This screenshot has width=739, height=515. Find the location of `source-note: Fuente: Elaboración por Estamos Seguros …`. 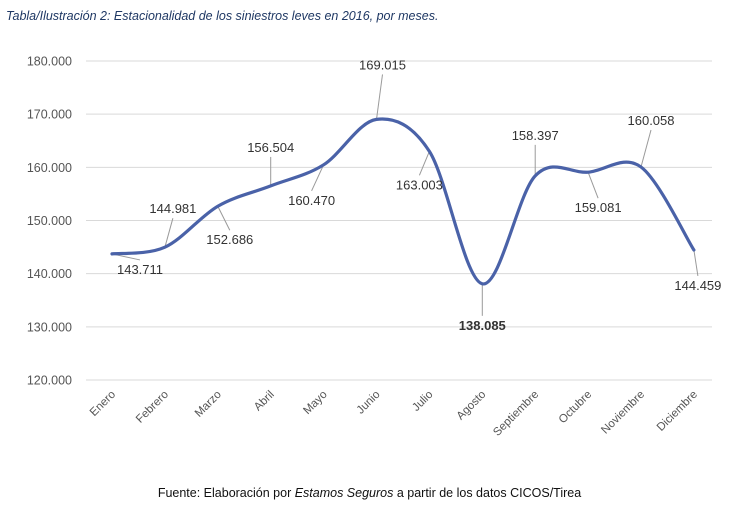

source-note: Fuente: Elaboración por Estamos Seguros … is located at coordinates (369, 493).